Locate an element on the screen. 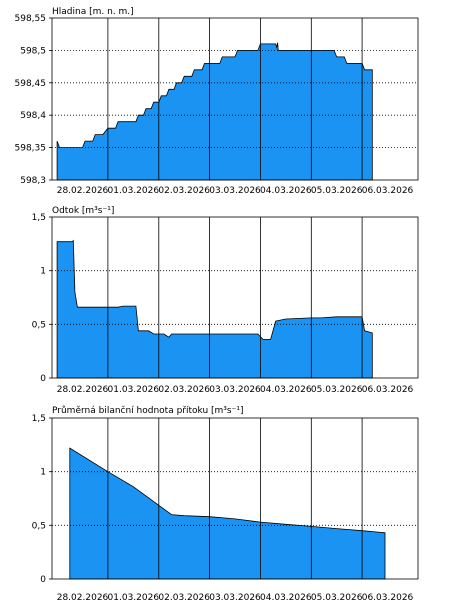 This screenshot has width=450, height=610. y-tick-label: 598,55 is located at coordinates (31, 19).